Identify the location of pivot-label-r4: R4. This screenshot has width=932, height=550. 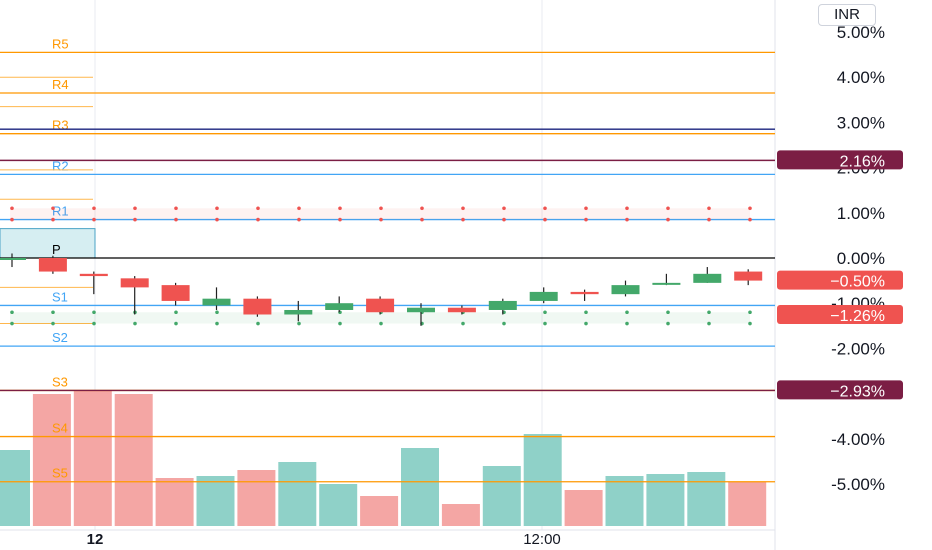
(60, 84).